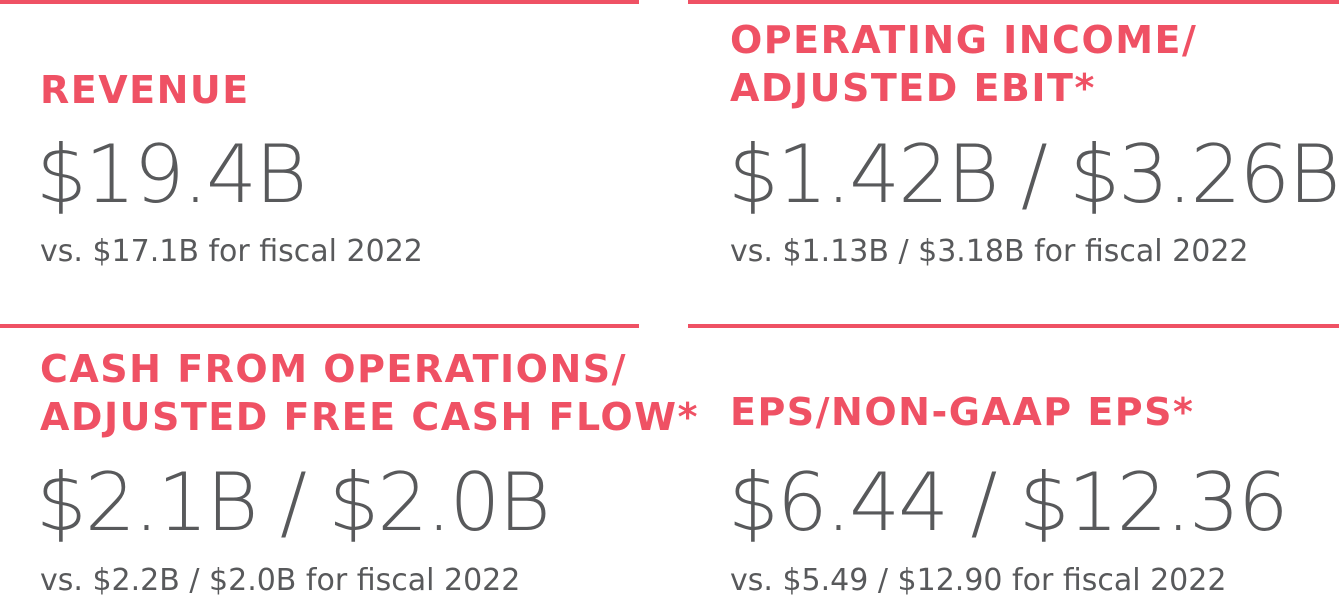  What do you see at coordinates (369, 417) in the screenshot?
I see `metric-title-line: ADJUSTED FREE CASH FLOW*` at bounding box center [369, 417].